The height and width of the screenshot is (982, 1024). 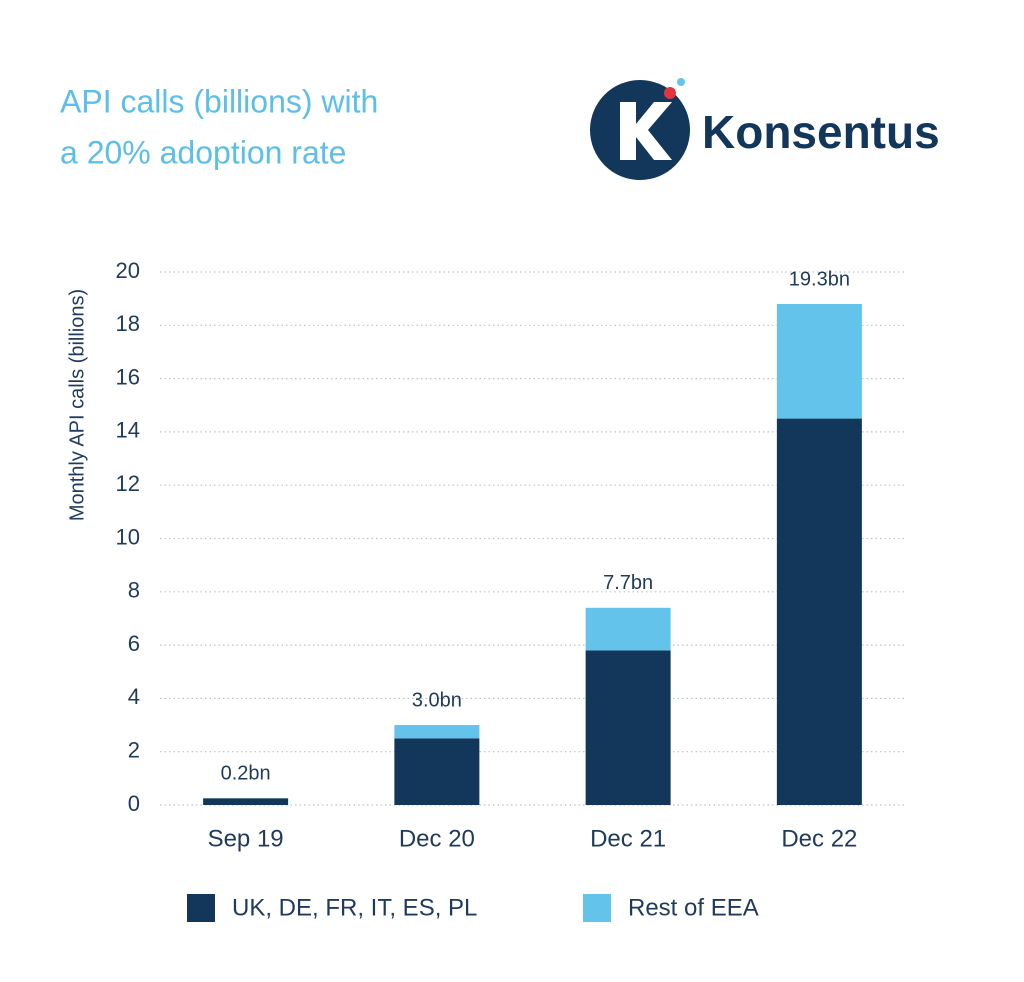 I want to click on y-tick-label: 0, so click(x=134, y=803).